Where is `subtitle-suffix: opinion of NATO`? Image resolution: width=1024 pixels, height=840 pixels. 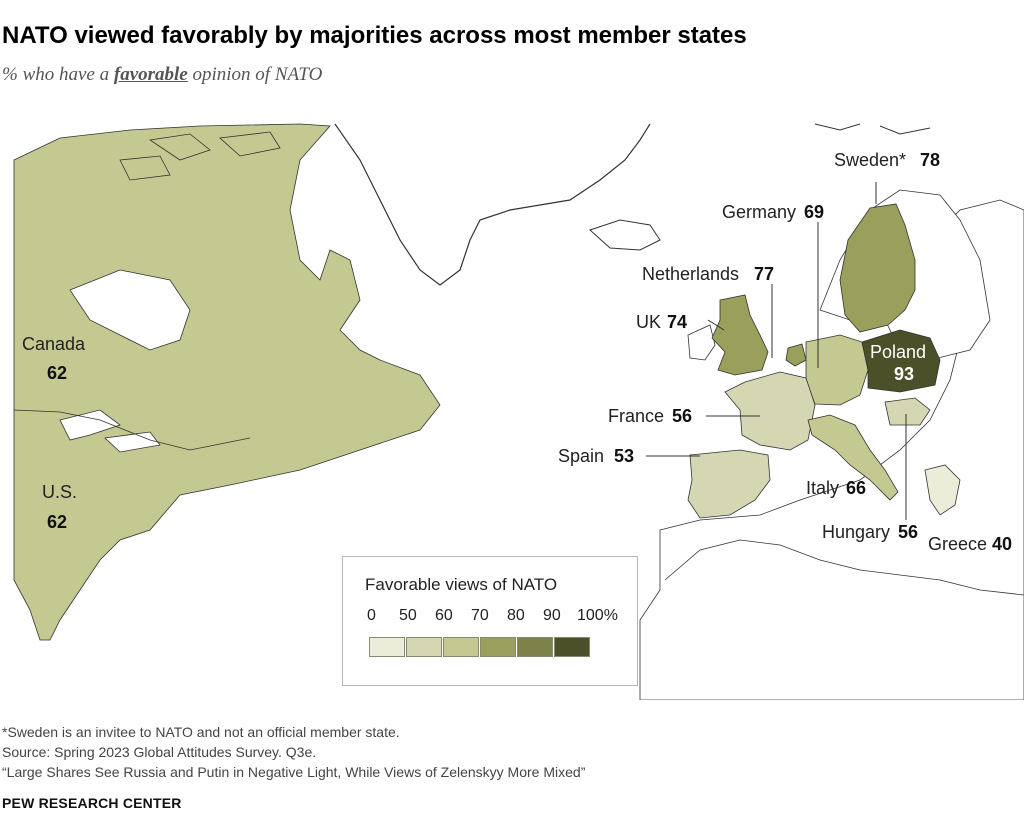 subtitle-suffix: opinion of NATO is located at coordinates (257, 74).